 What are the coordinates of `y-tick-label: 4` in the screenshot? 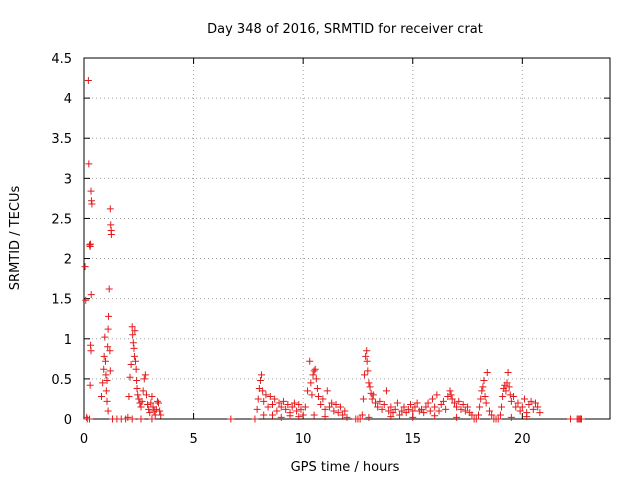 It's located at (68, 99).